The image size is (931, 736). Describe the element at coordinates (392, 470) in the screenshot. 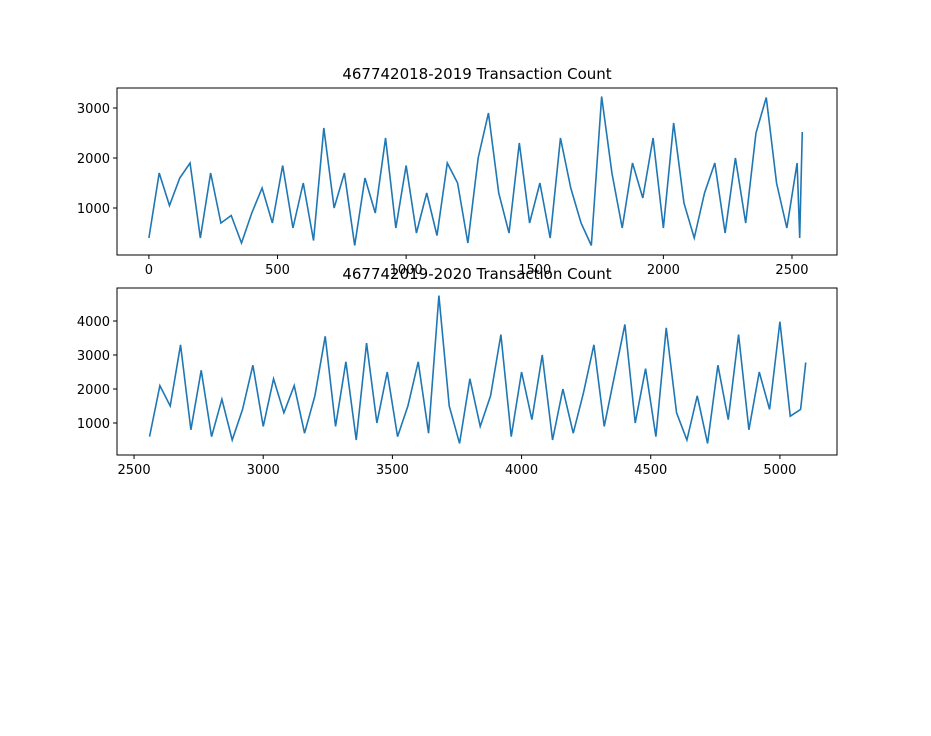

I see `x-tick-label: 3500` at that location.